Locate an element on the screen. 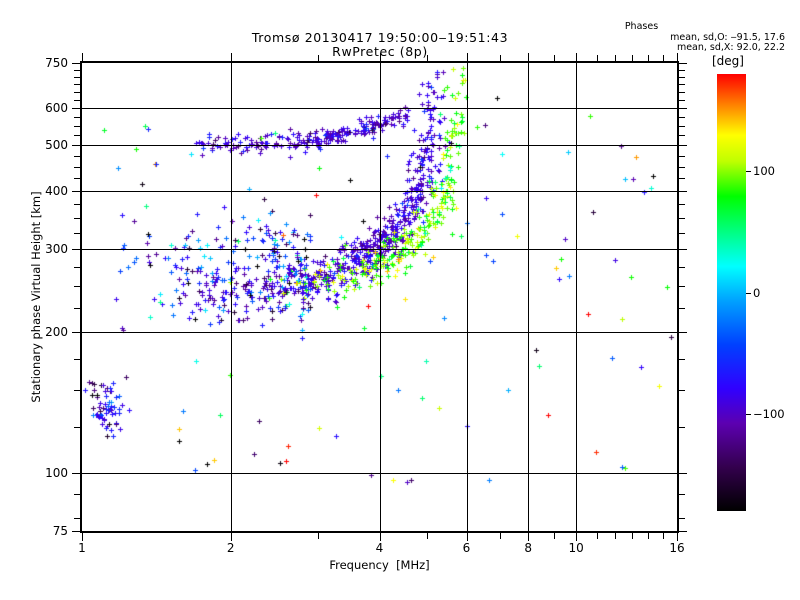 This screenshot has width=800, height=600. phase-stats-x-mode: mean, sd,X: 92.0, 22.2 is located at coordinates (730, 47).